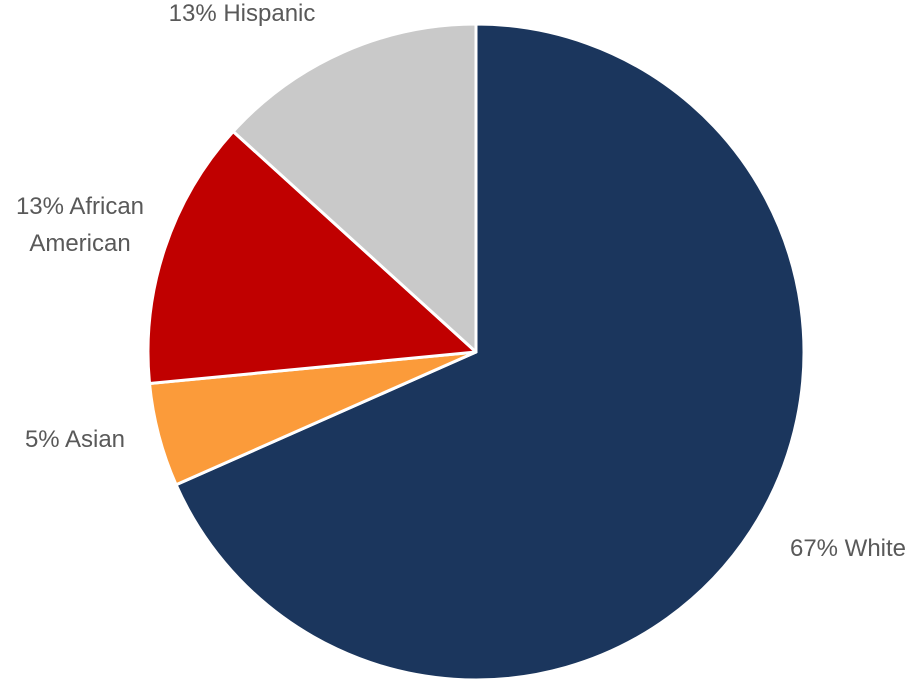 Image resolution: width=920 pixels, height=680 pixels. I want to click on pie-label-line: American, so click(79, 243).